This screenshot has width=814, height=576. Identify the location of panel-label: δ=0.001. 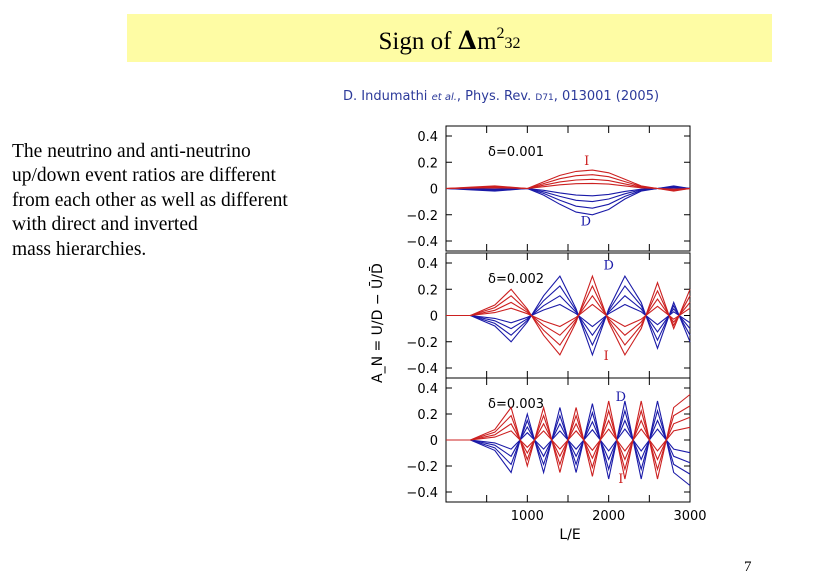
(516, 152).